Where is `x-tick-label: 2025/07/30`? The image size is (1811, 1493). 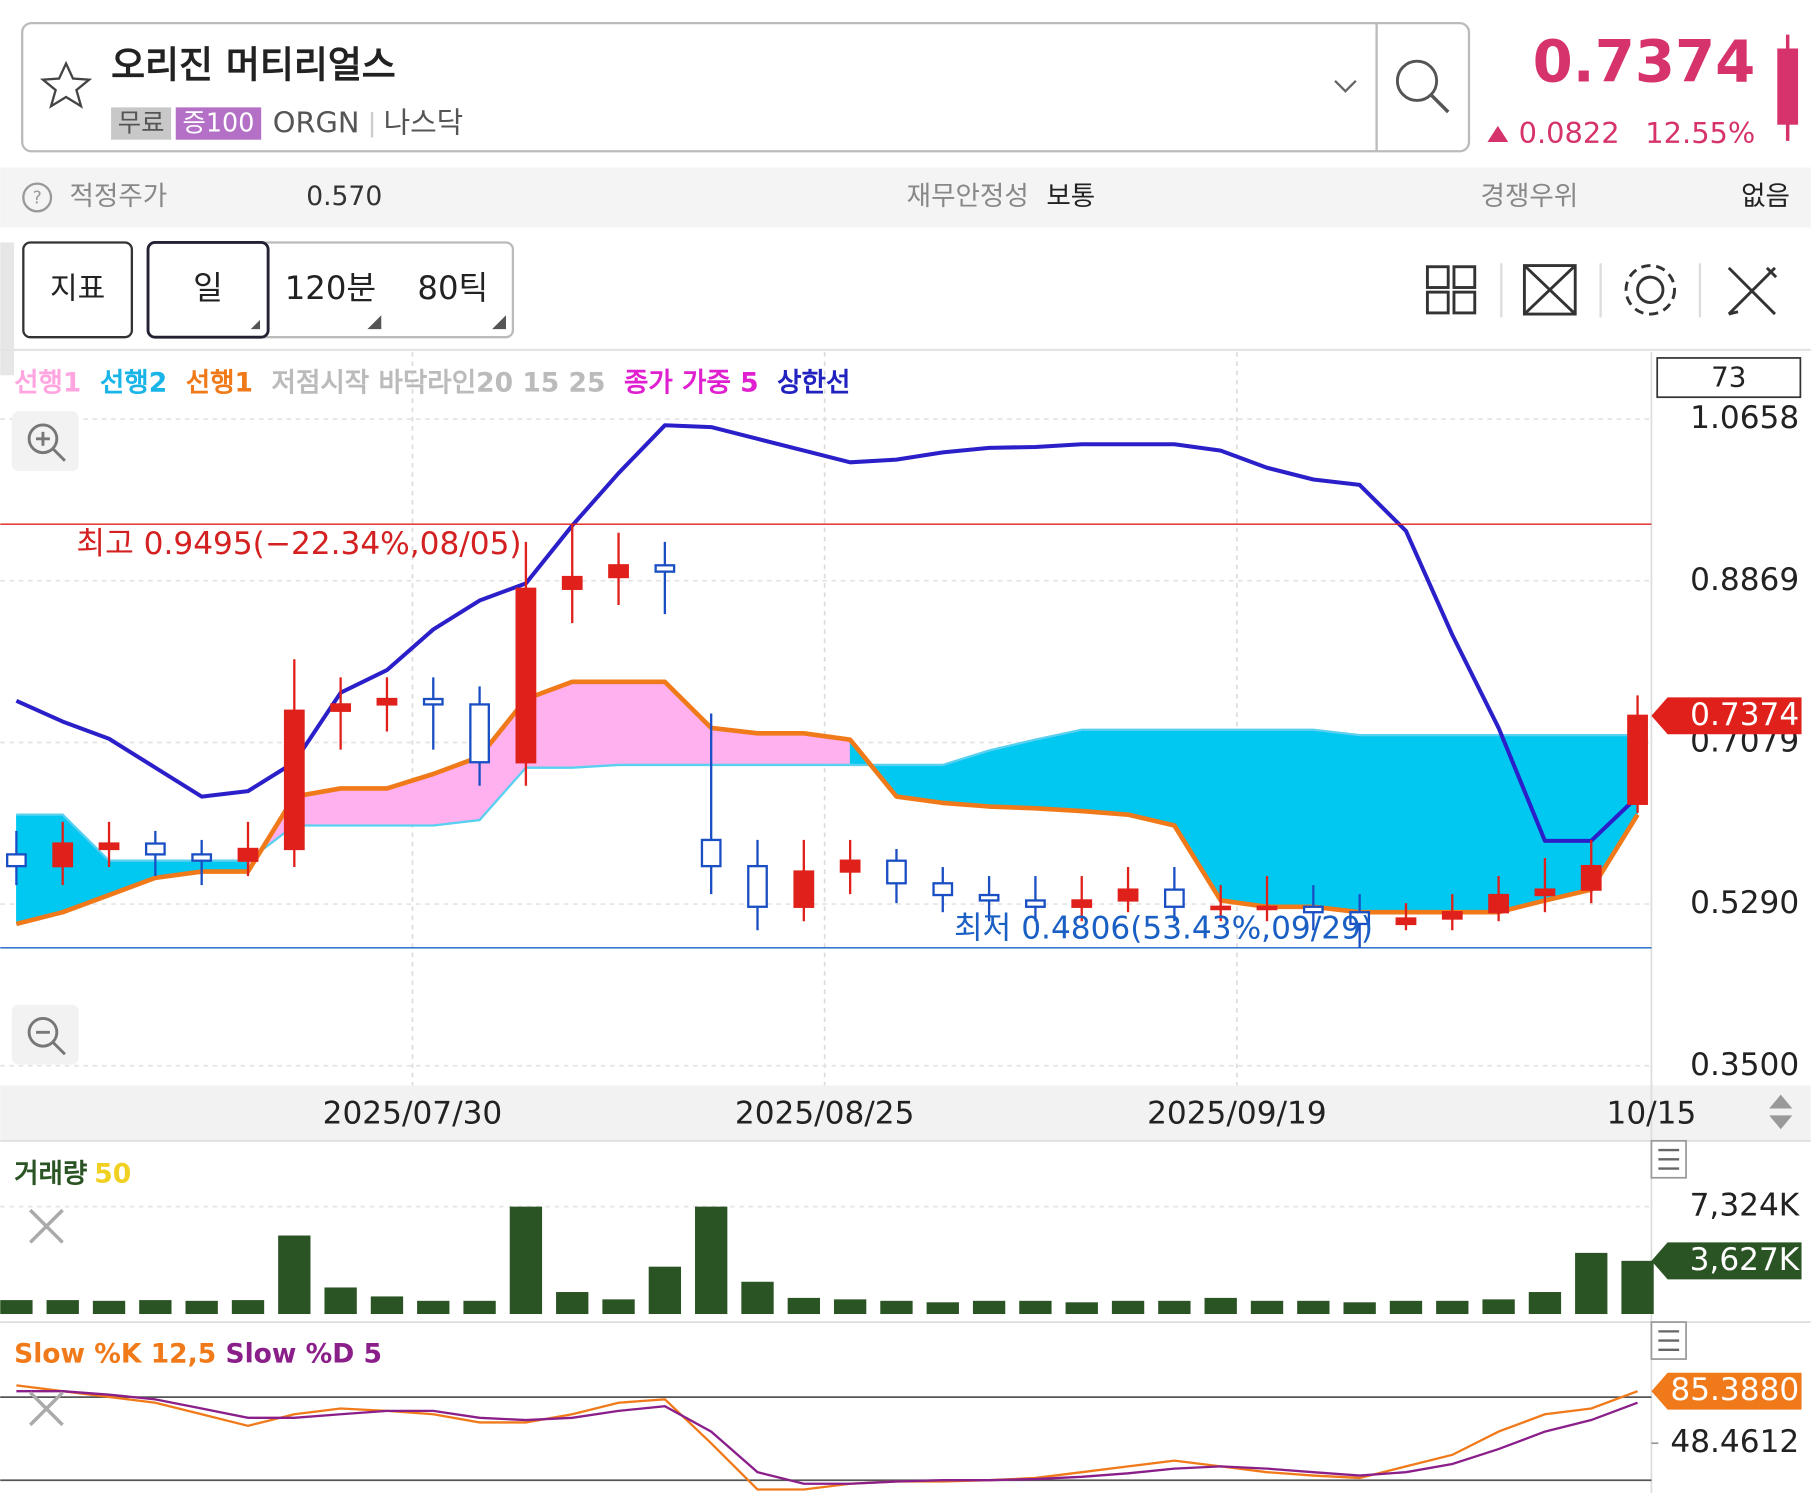 x-tick-label: 2025/07/30 is located at coordinates (413, 1113).